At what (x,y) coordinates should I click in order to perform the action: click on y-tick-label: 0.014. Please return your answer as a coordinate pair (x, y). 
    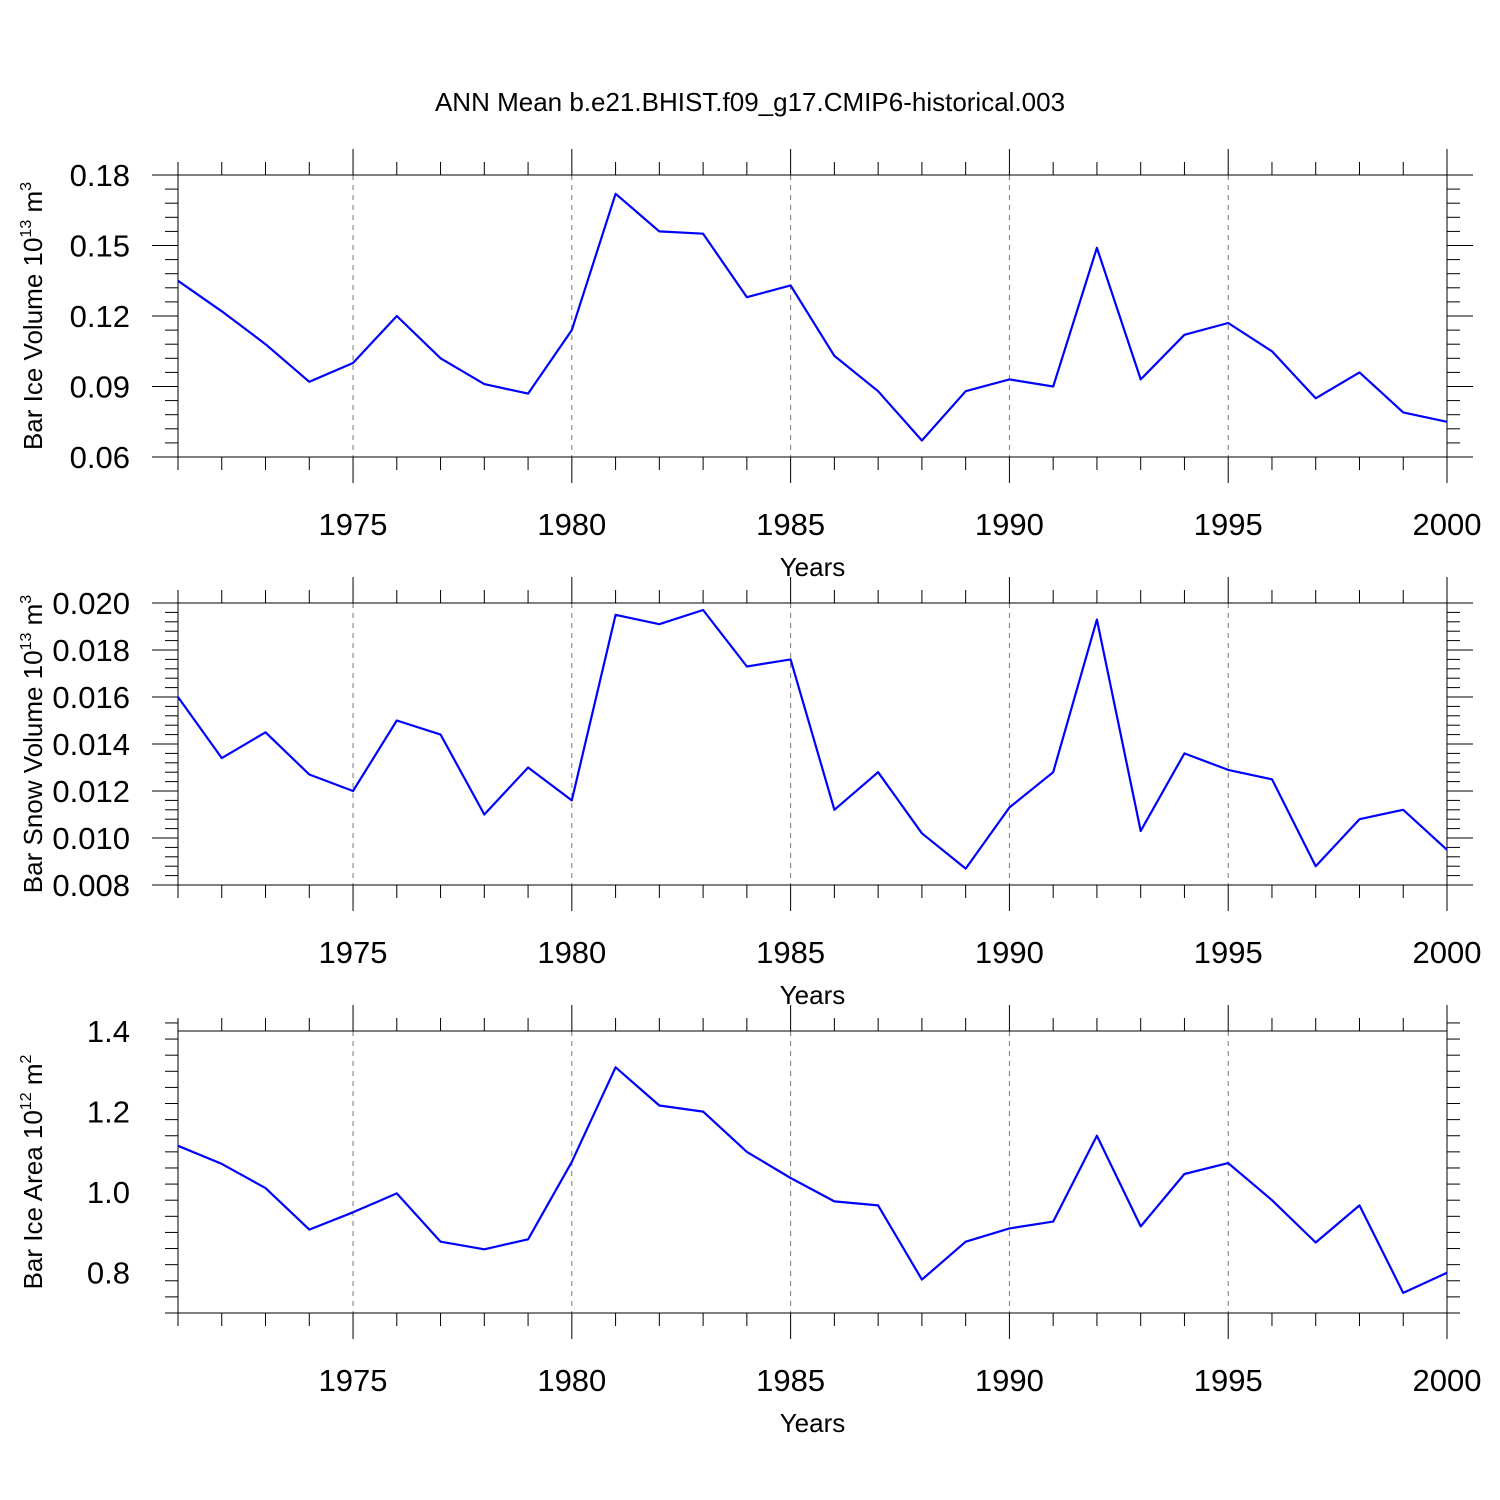
    Looking at the image, I should click on (91, 744).